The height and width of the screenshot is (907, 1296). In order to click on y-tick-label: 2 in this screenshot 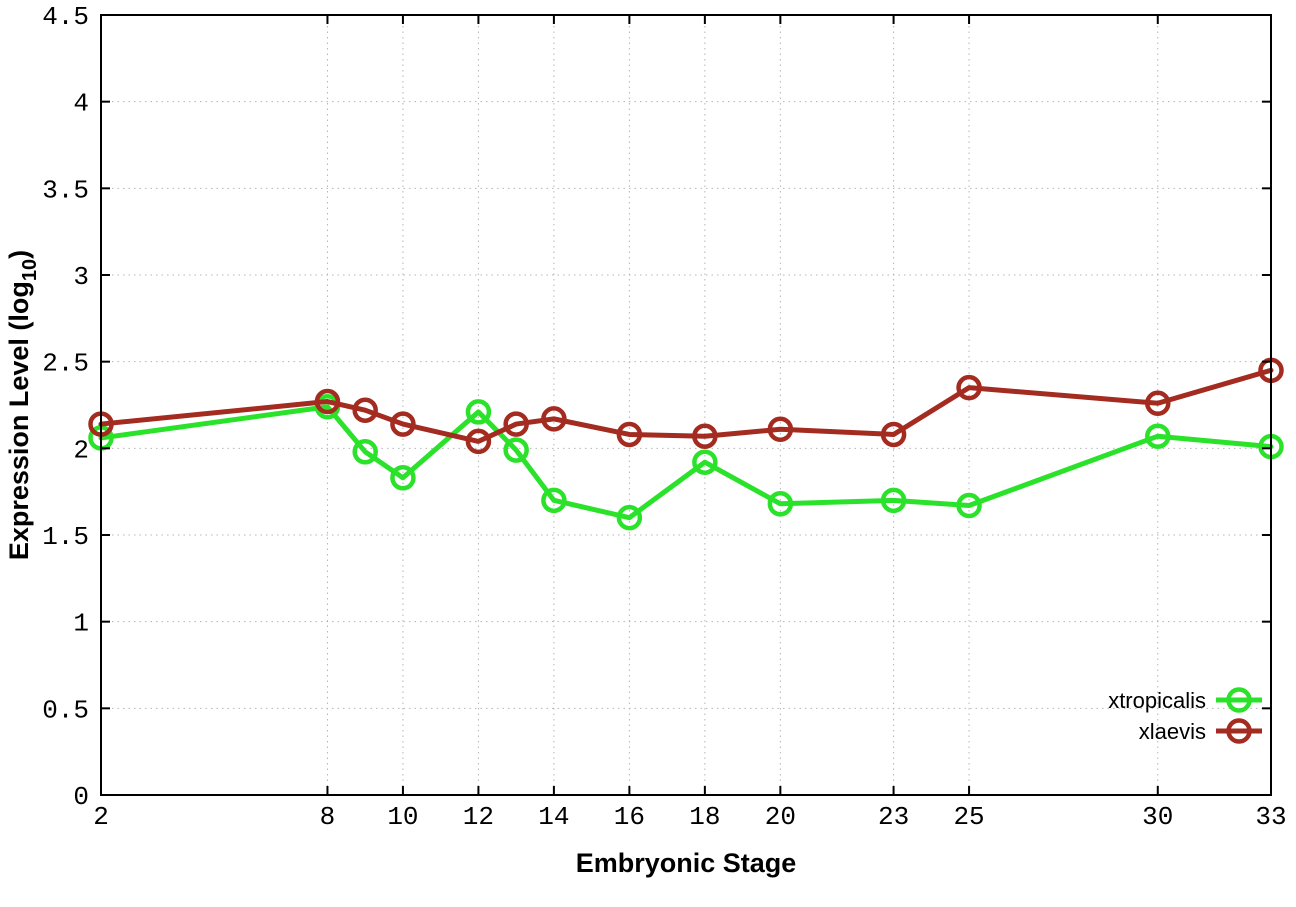, I will do `click(81, 450)`.